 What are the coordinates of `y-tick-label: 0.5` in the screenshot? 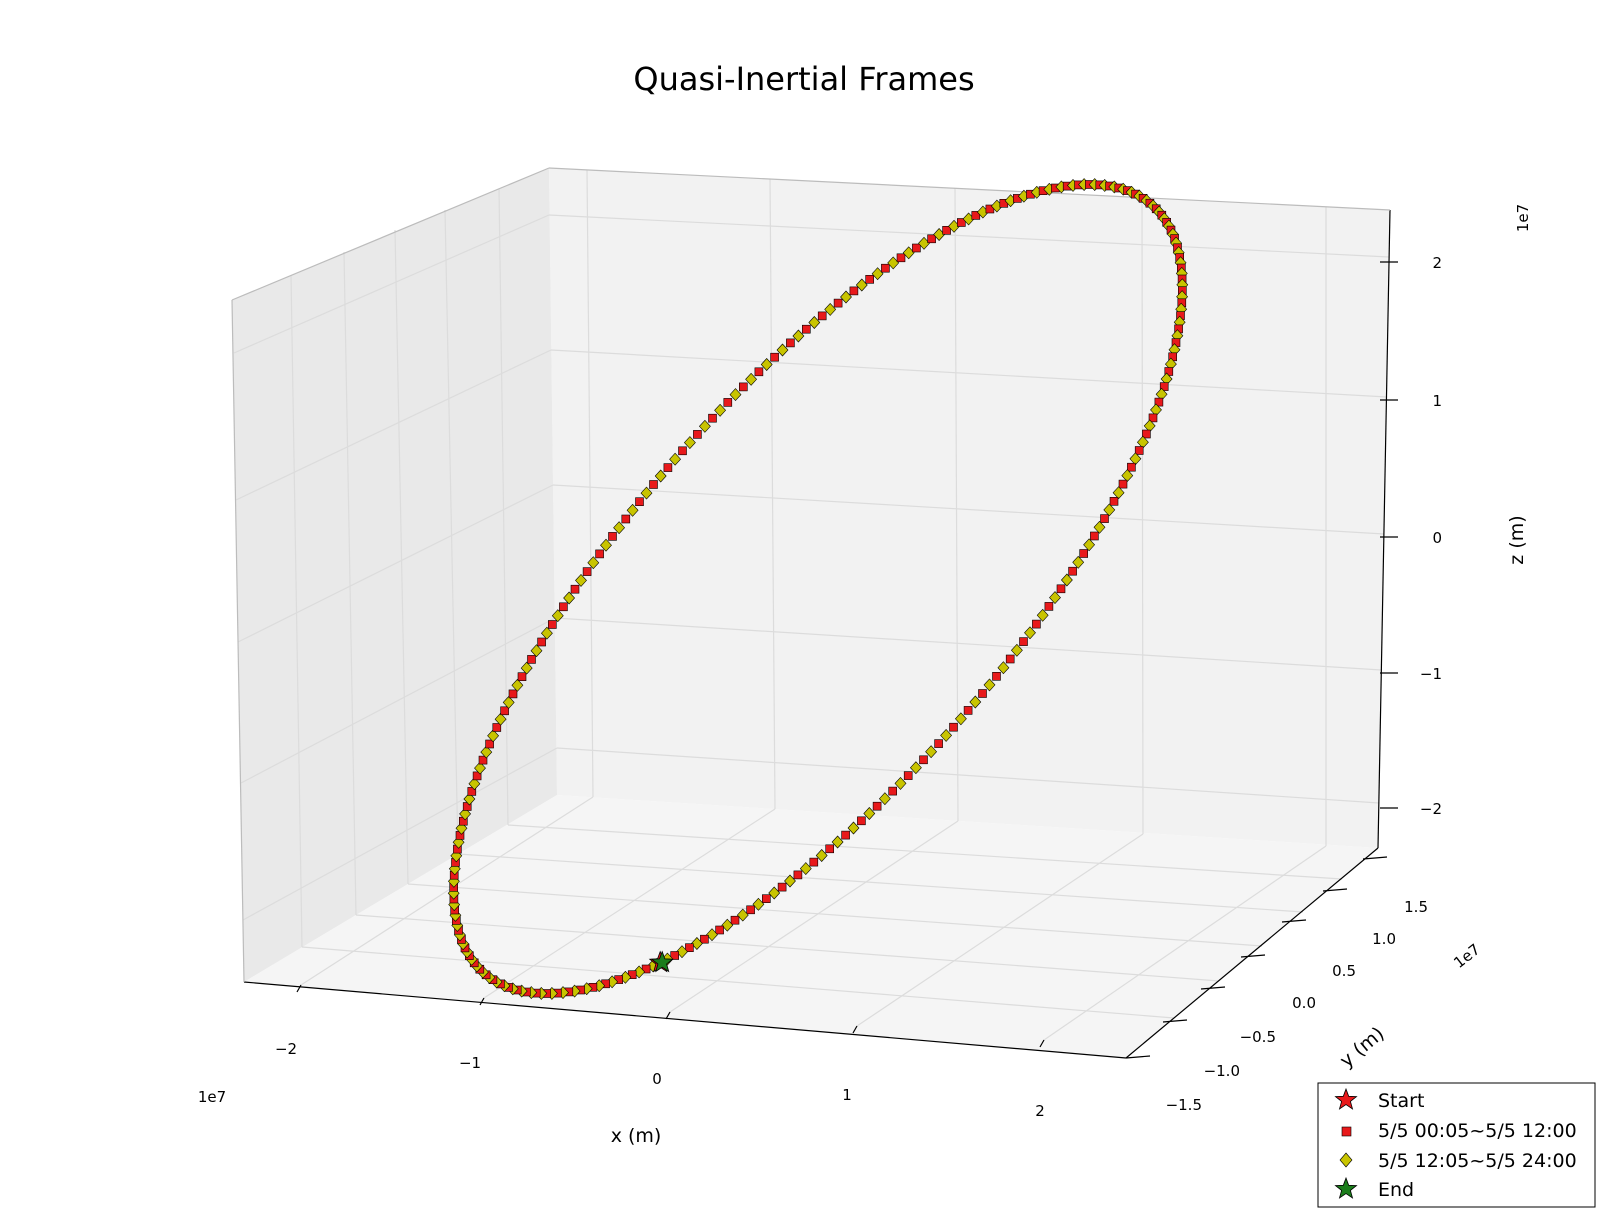 It's located at (1344, 971).